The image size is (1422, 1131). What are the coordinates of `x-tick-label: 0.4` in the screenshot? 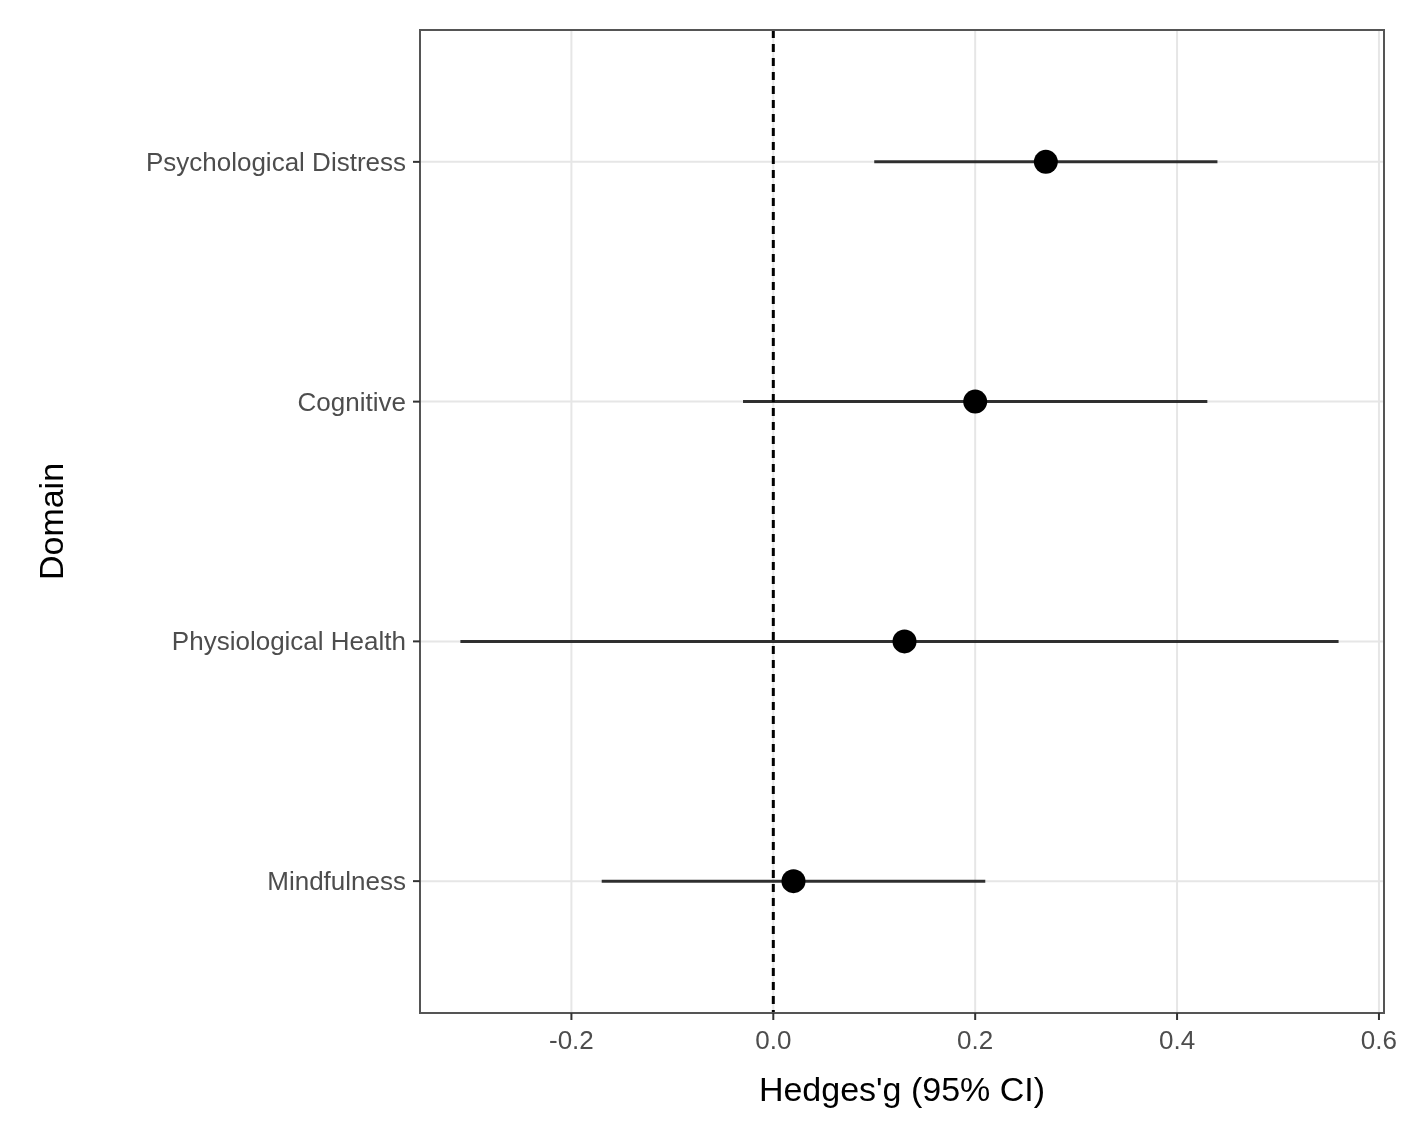 It's located at (1177, 1040).